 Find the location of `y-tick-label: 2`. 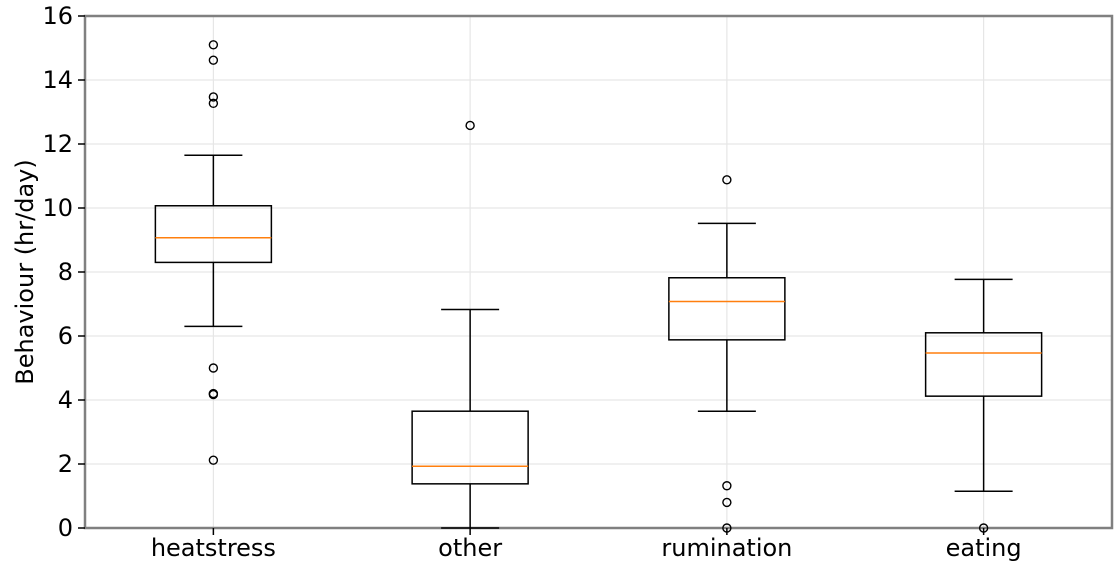

y-tick-label: 2 is located at coordinates (65, 464).